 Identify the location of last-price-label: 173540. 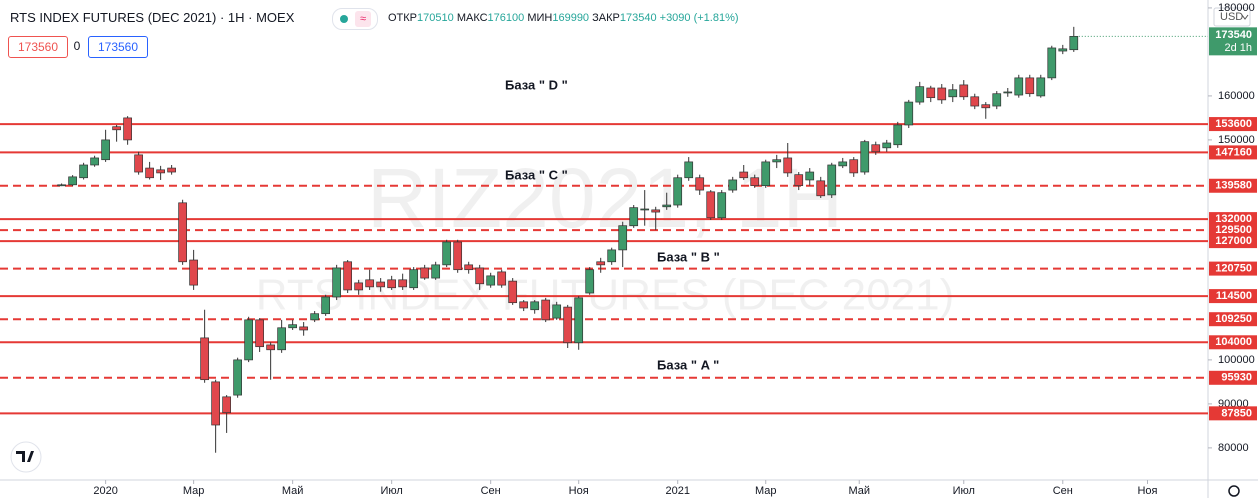
(1233, 35).